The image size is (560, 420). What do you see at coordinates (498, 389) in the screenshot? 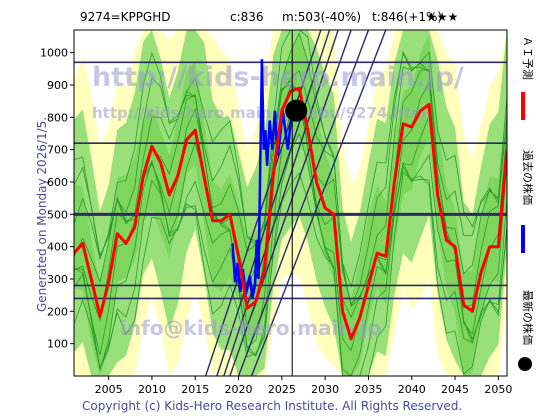
I see `x-tick-label: 2050` at bounding box center [498, 389].